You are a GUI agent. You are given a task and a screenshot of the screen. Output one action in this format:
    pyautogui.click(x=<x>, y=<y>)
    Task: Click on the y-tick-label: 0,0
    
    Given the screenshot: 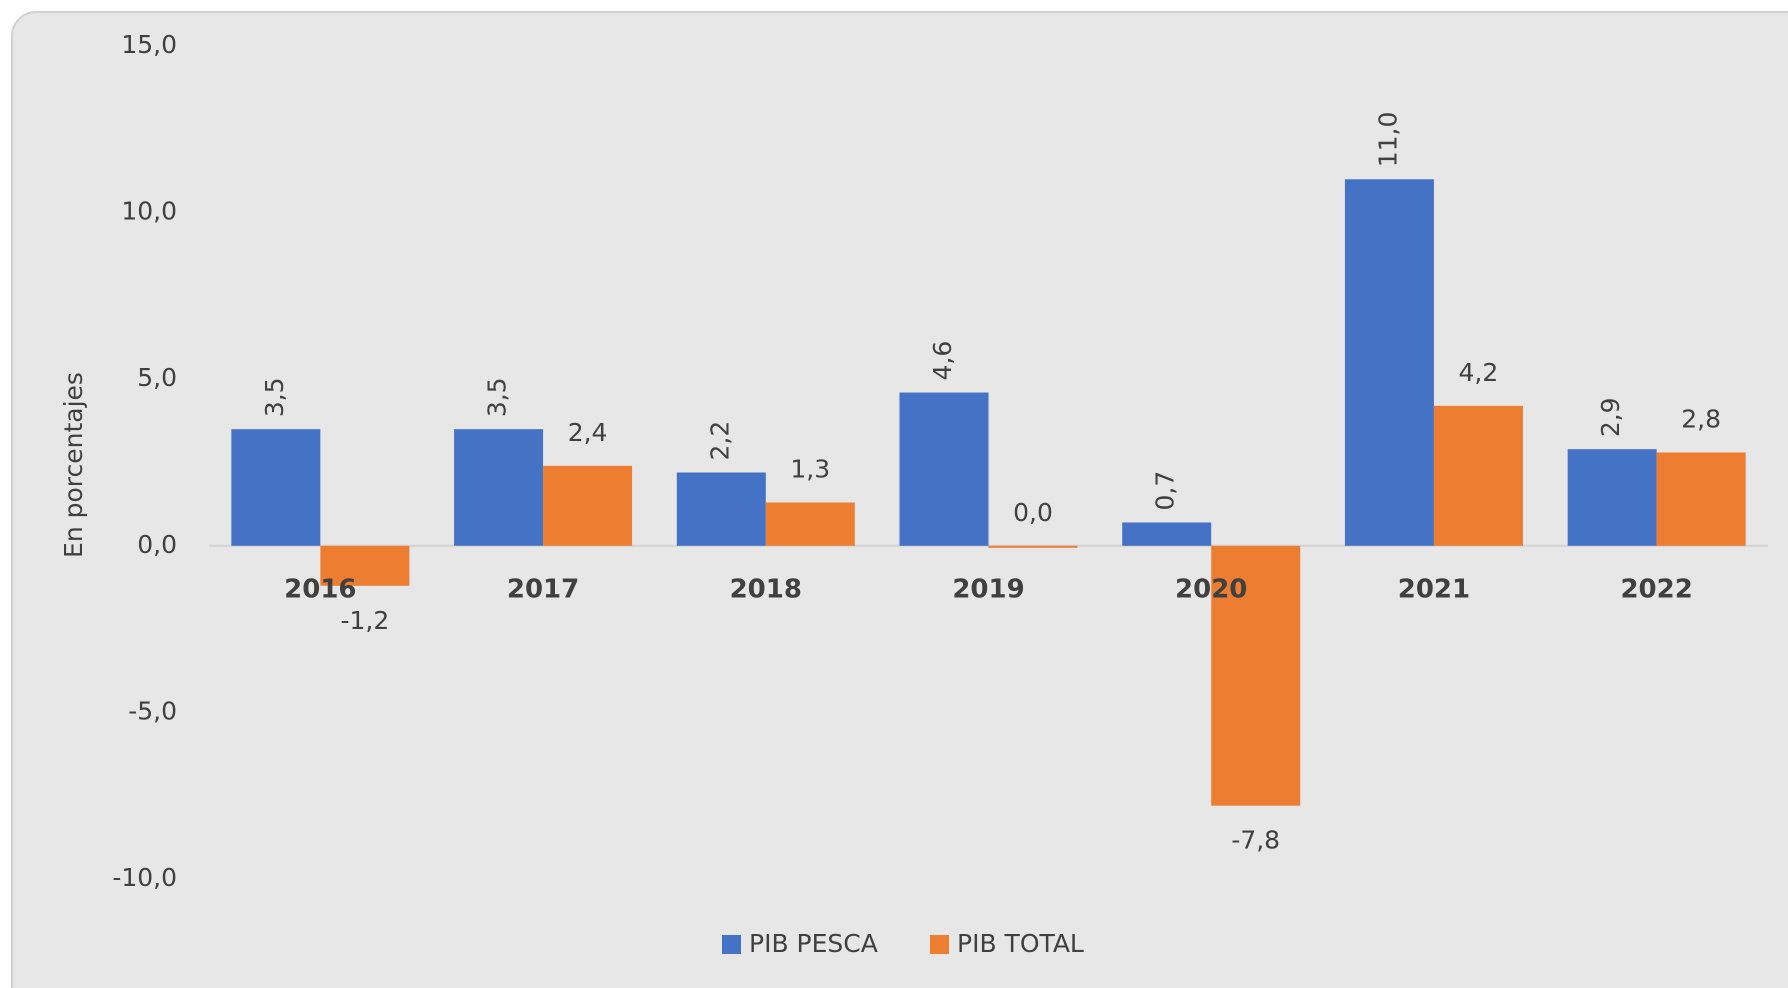 What is the action you would take?
    pyautogui.click(x=157, y=544)
    